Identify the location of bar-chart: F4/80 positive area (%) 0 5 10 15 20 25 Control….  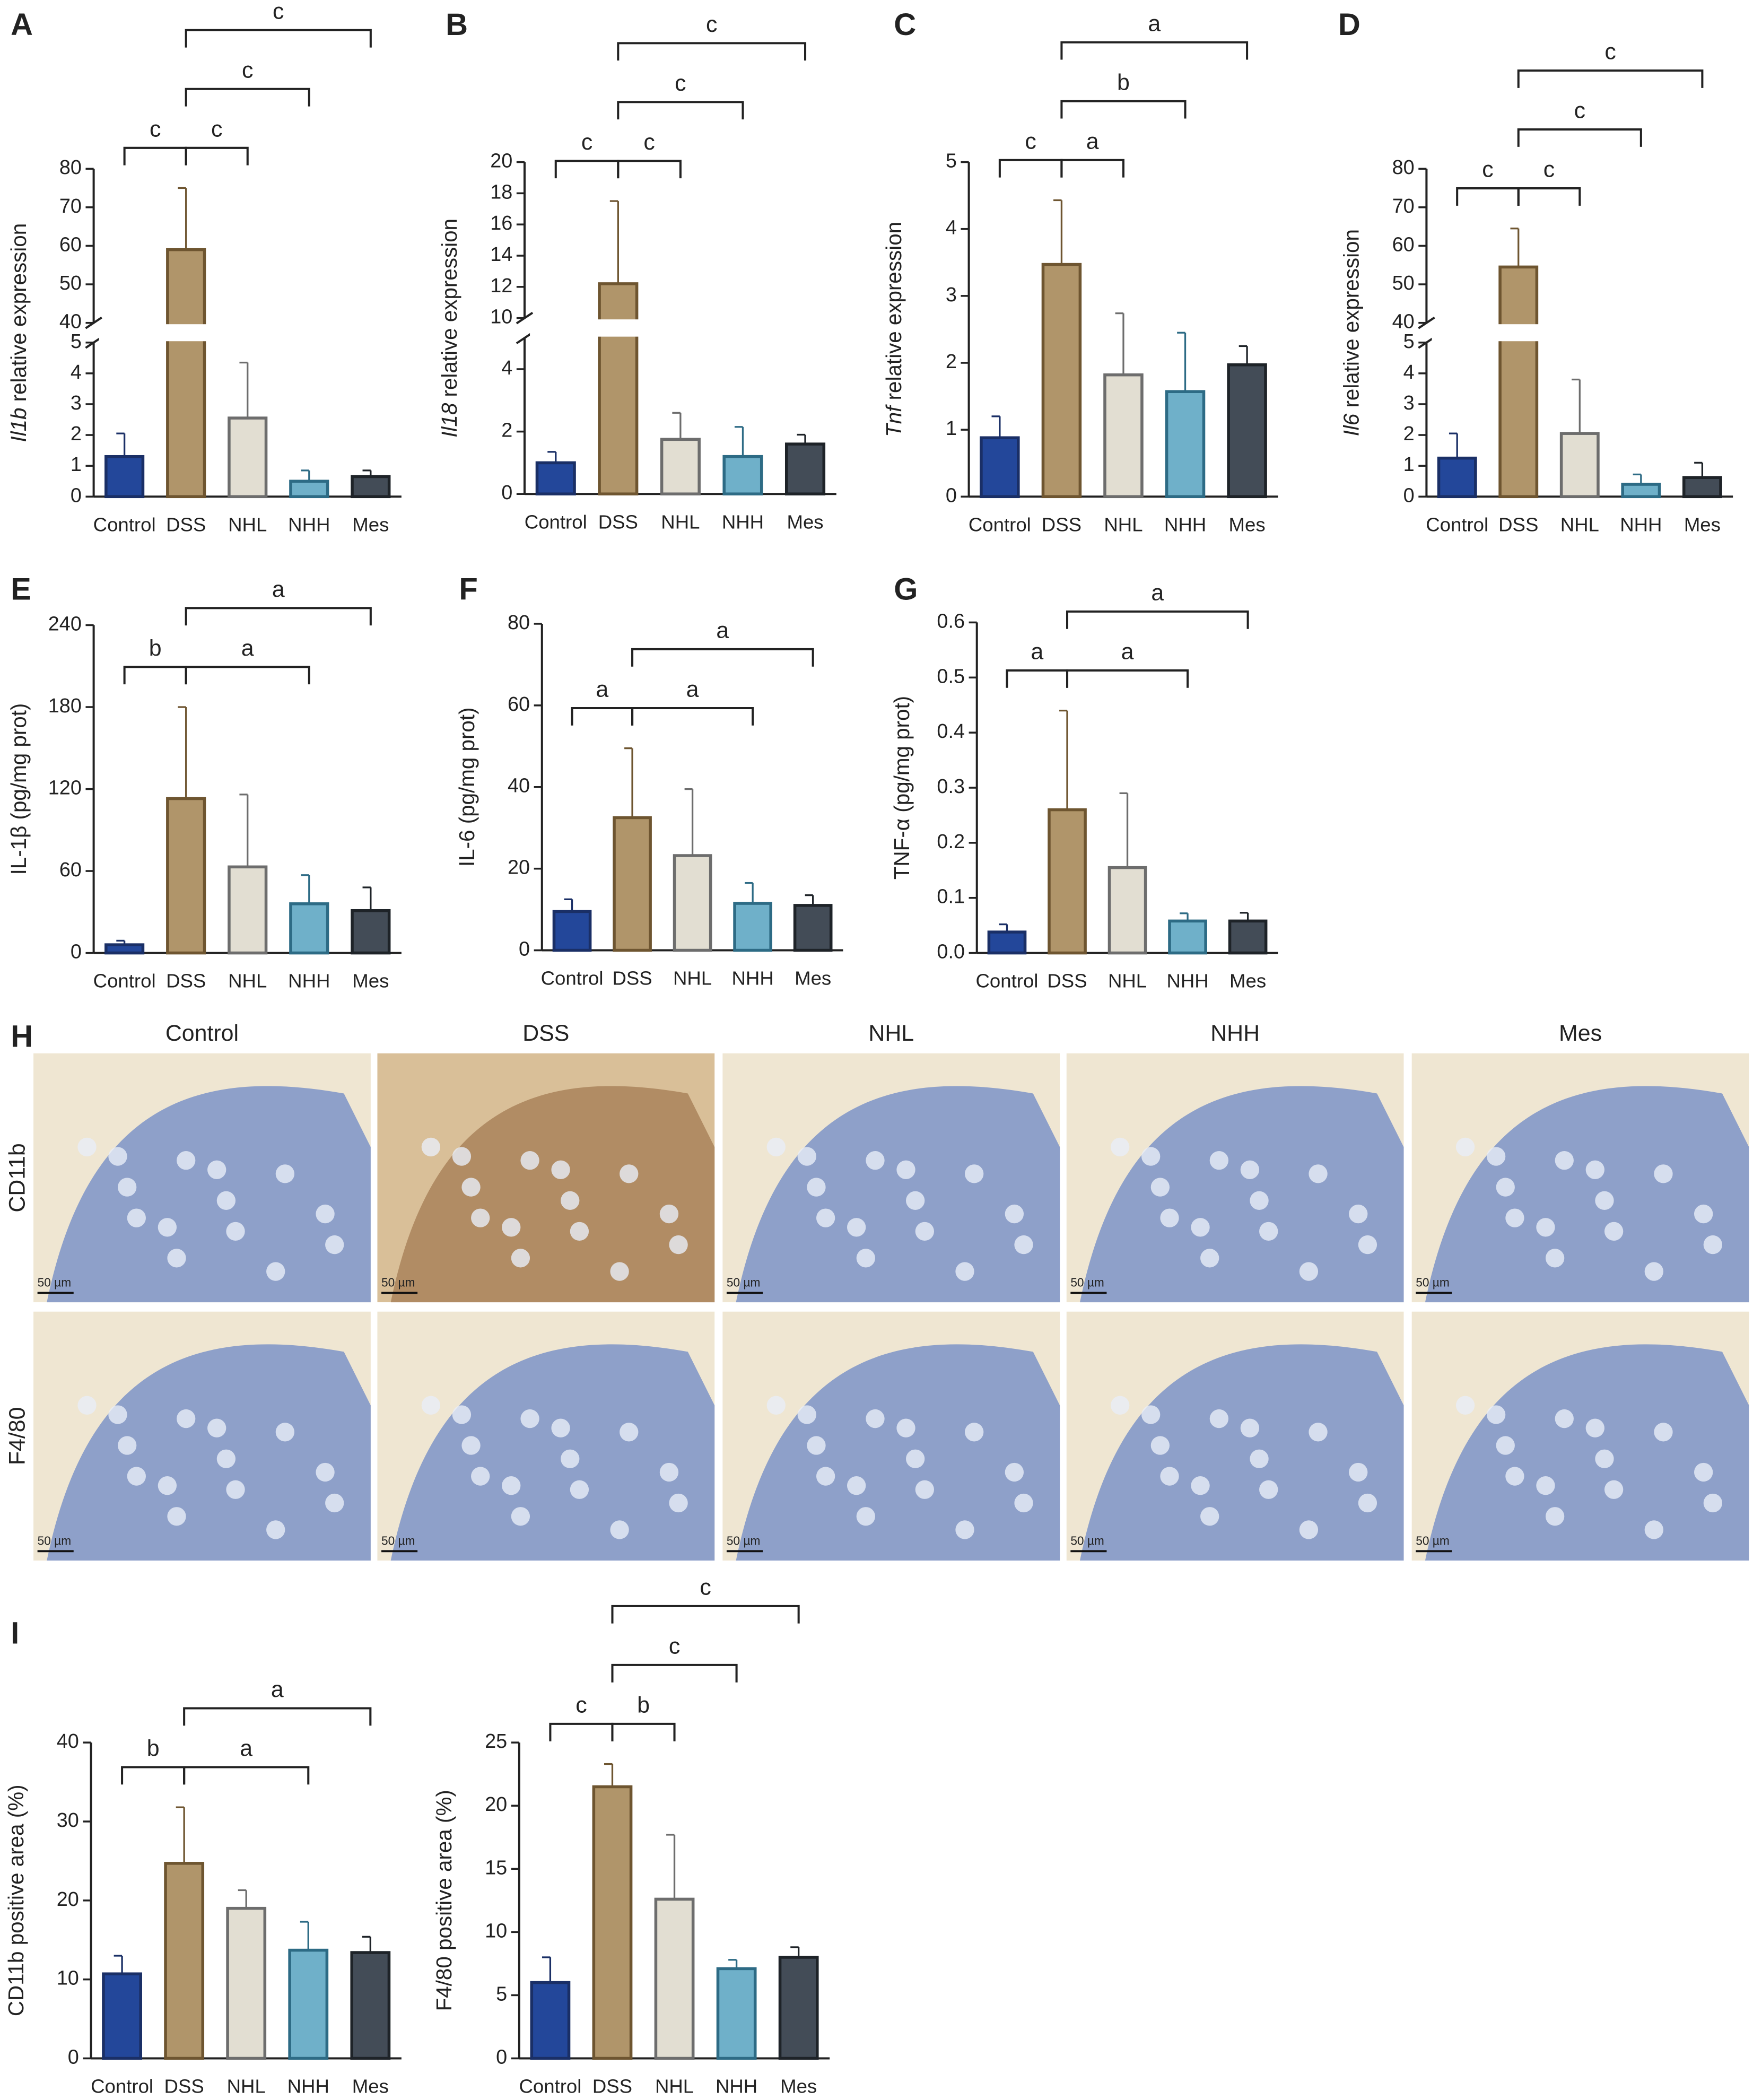
(631, 1835).